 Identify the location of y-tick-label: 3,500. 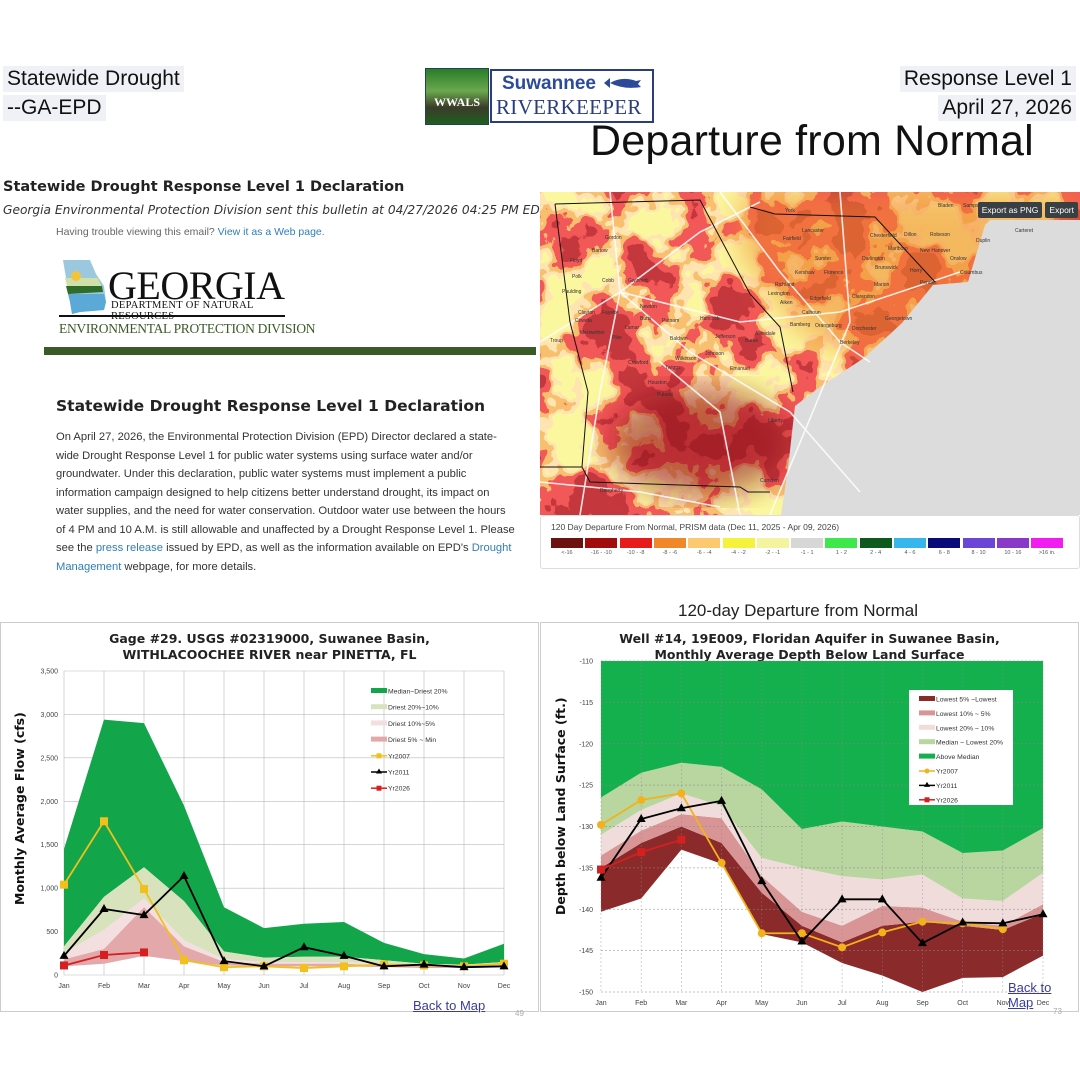
(49, 672).